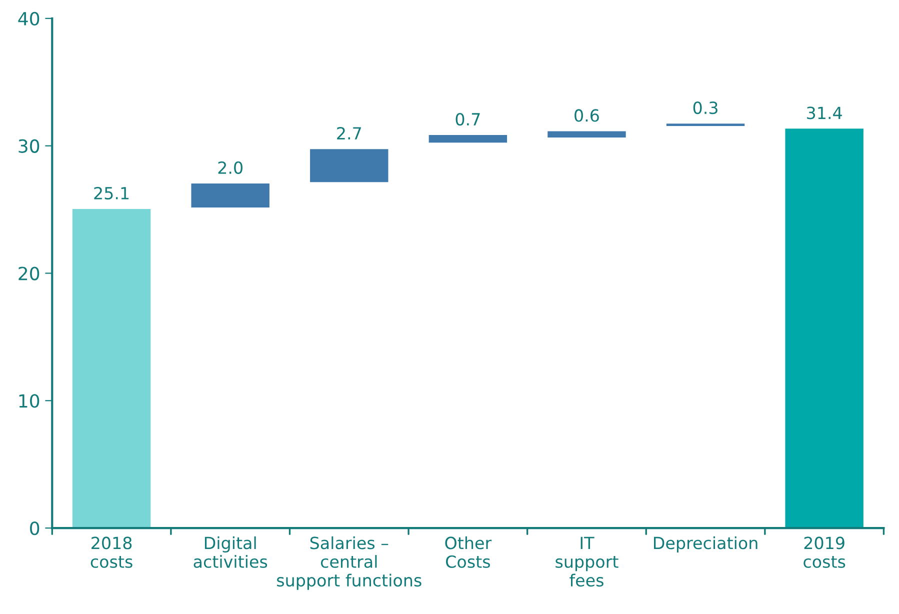 Image resolution: width=899 pixels, height=614 pixels. I want to click on data-label: 2.7, so click(349, 133).